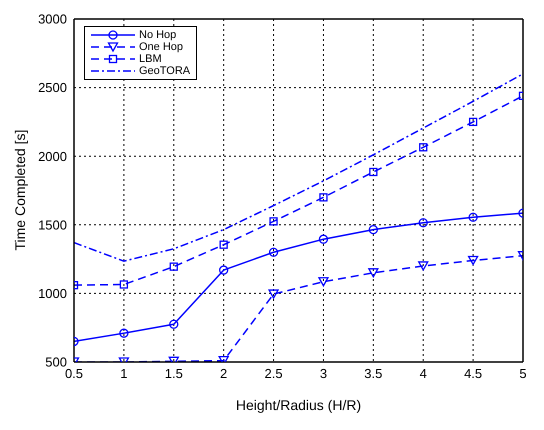 The image size is (544, 430). What do you see at coordinates (324, 374) in the screenshot?
I see `x-tick-label: 3` at bounding box center [324, 374].